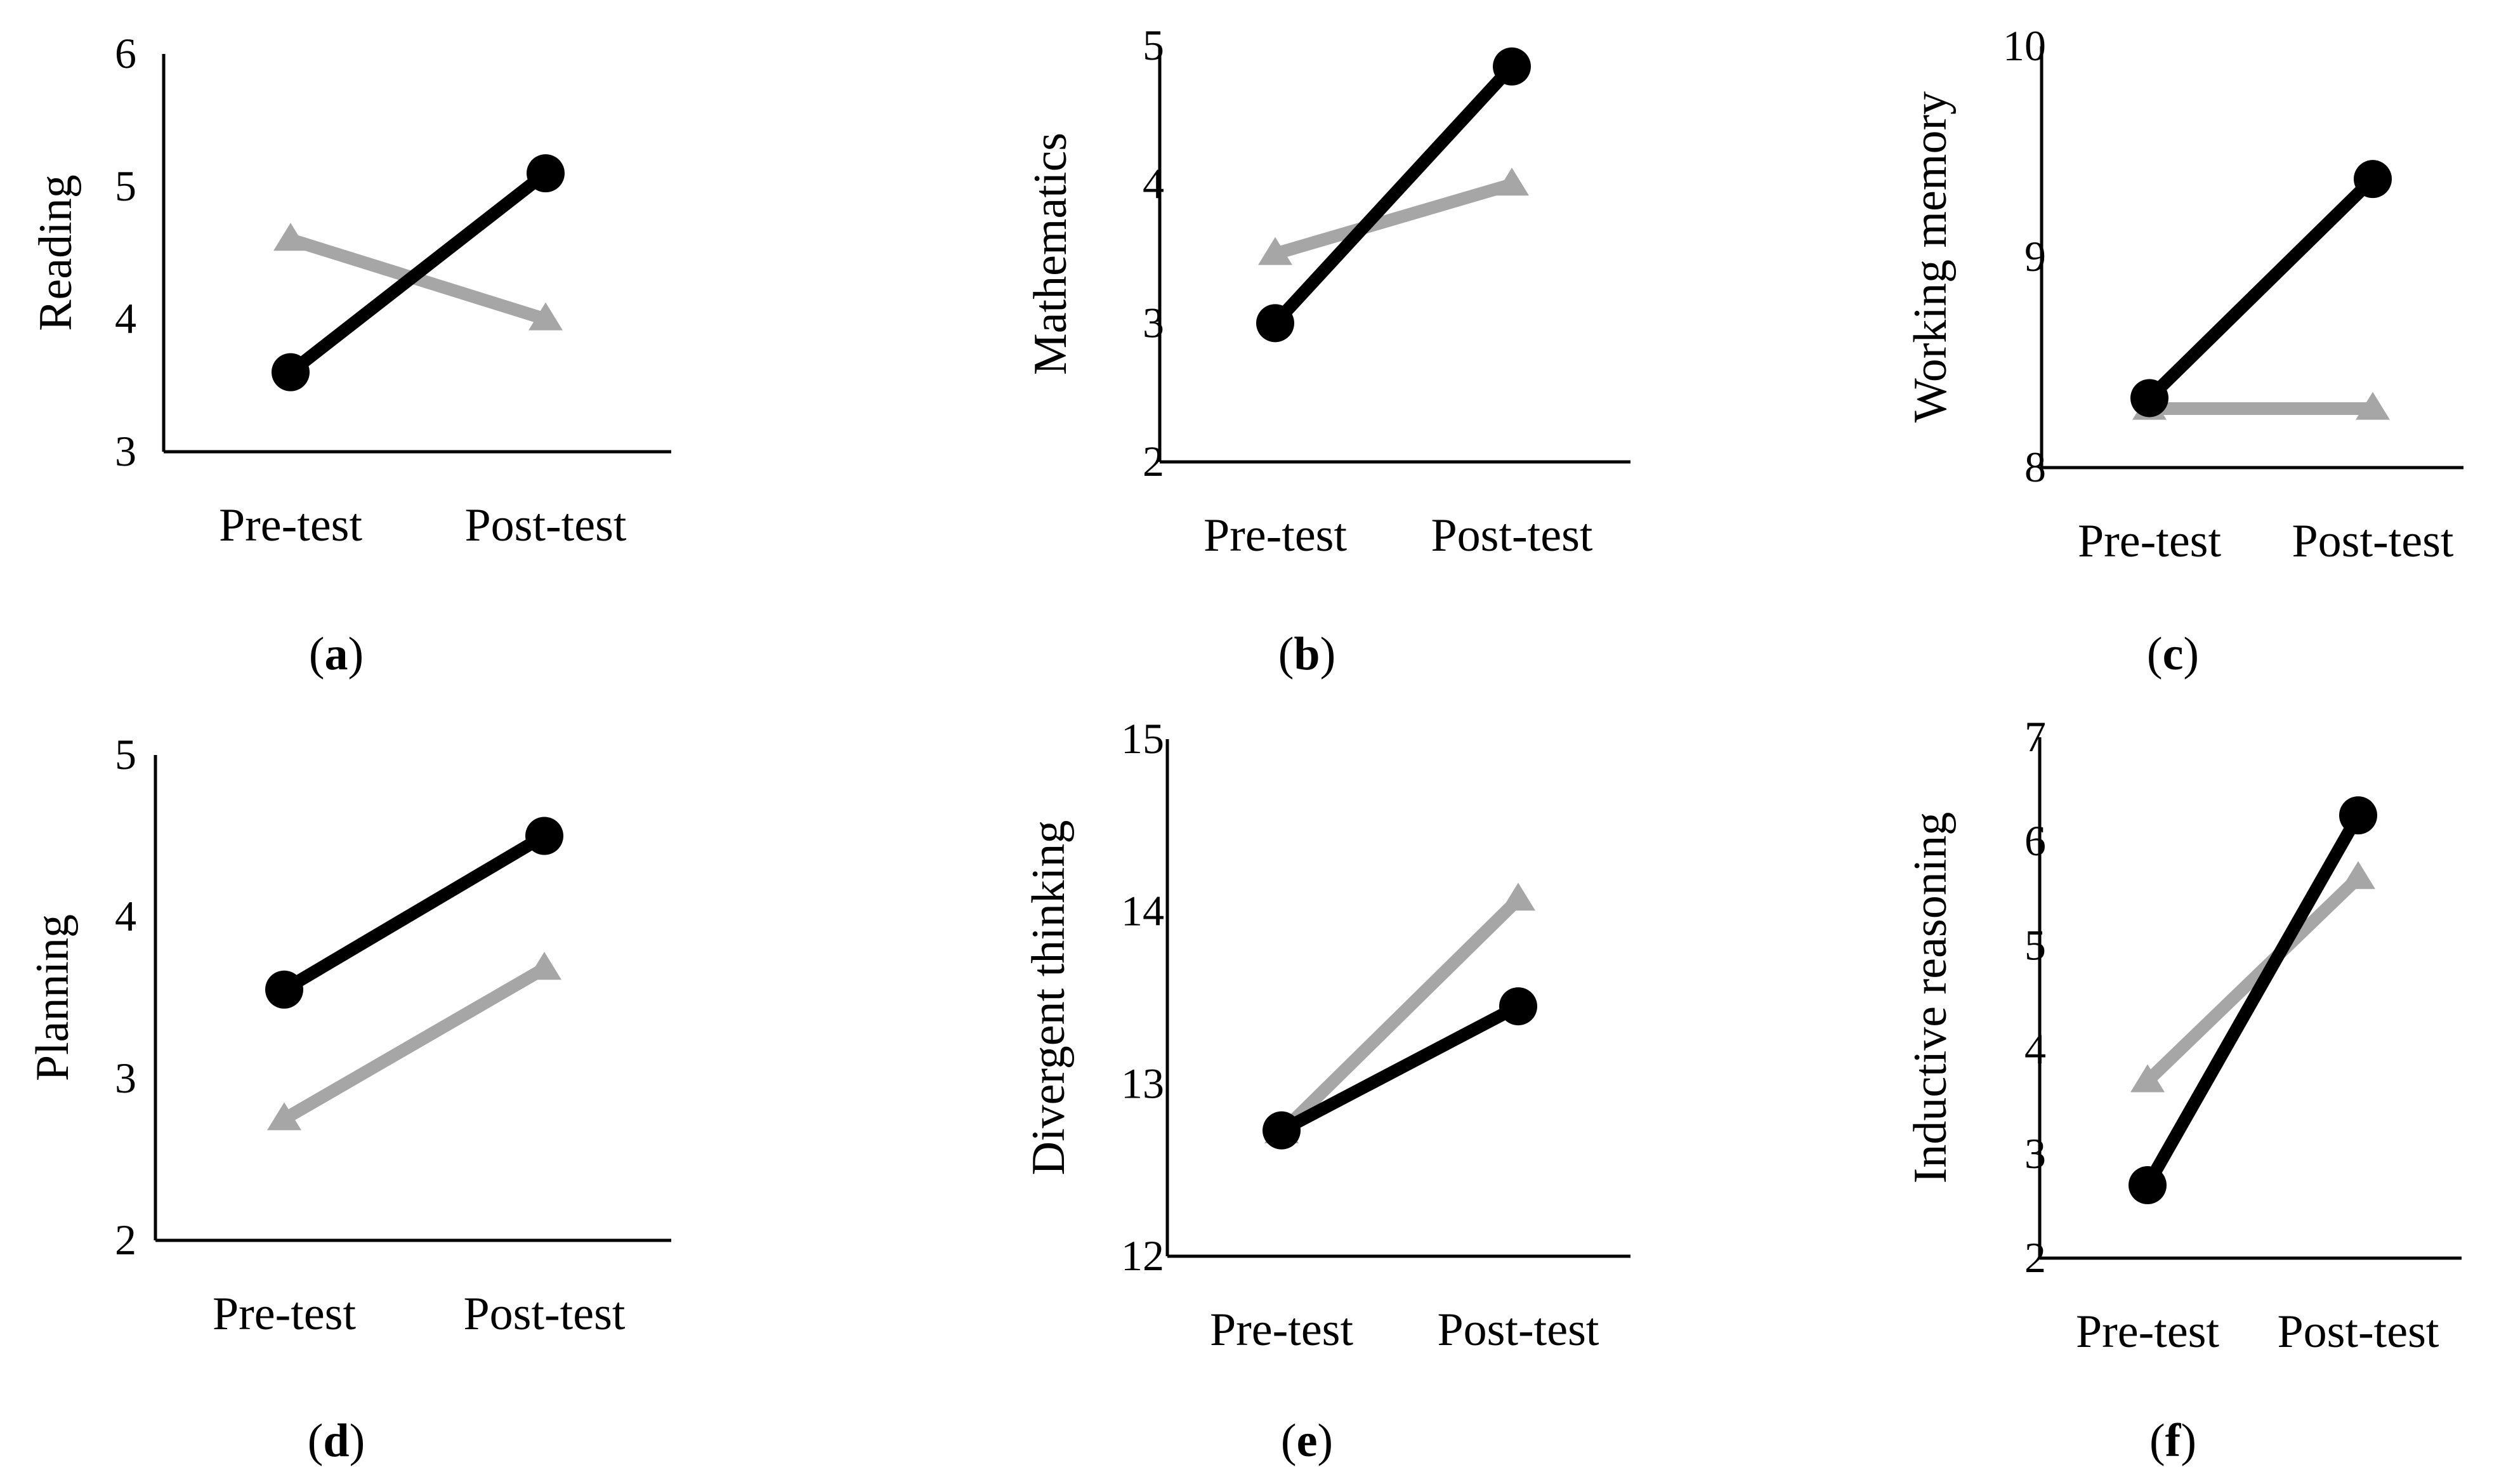  I want to click on y-axis-title: Inductive reasoning, so click(1931, 998).